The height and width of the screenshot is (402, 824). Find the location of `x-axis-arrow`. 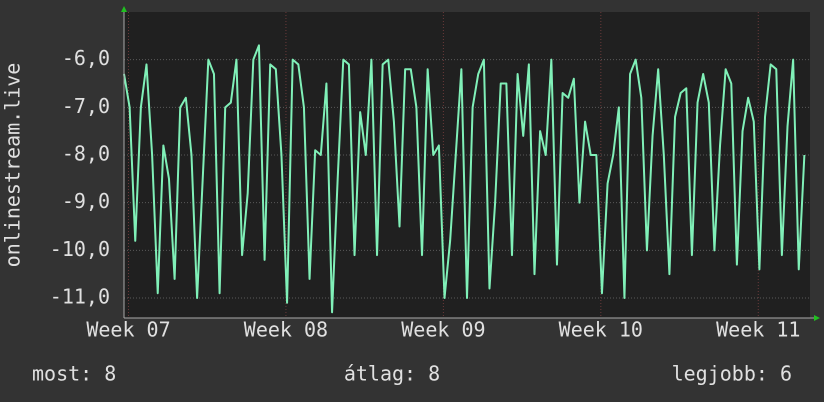

x-axis-arrow is located at coordinates (817, 318).